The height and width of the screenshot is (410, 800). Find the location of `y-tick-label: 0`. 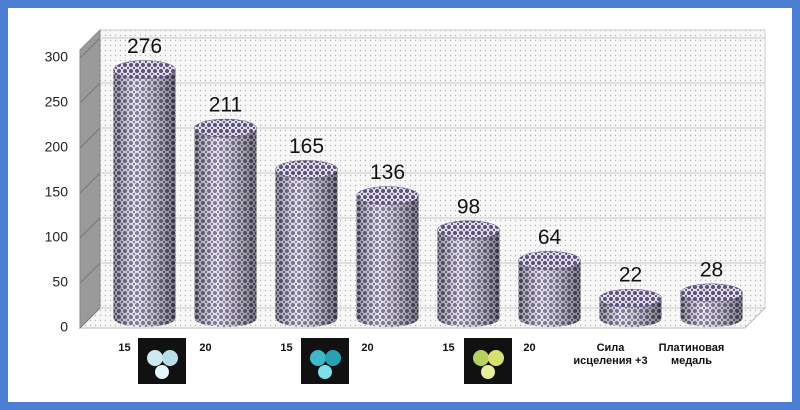

y-tick-label: 0 is located at coordinates (64, 327).